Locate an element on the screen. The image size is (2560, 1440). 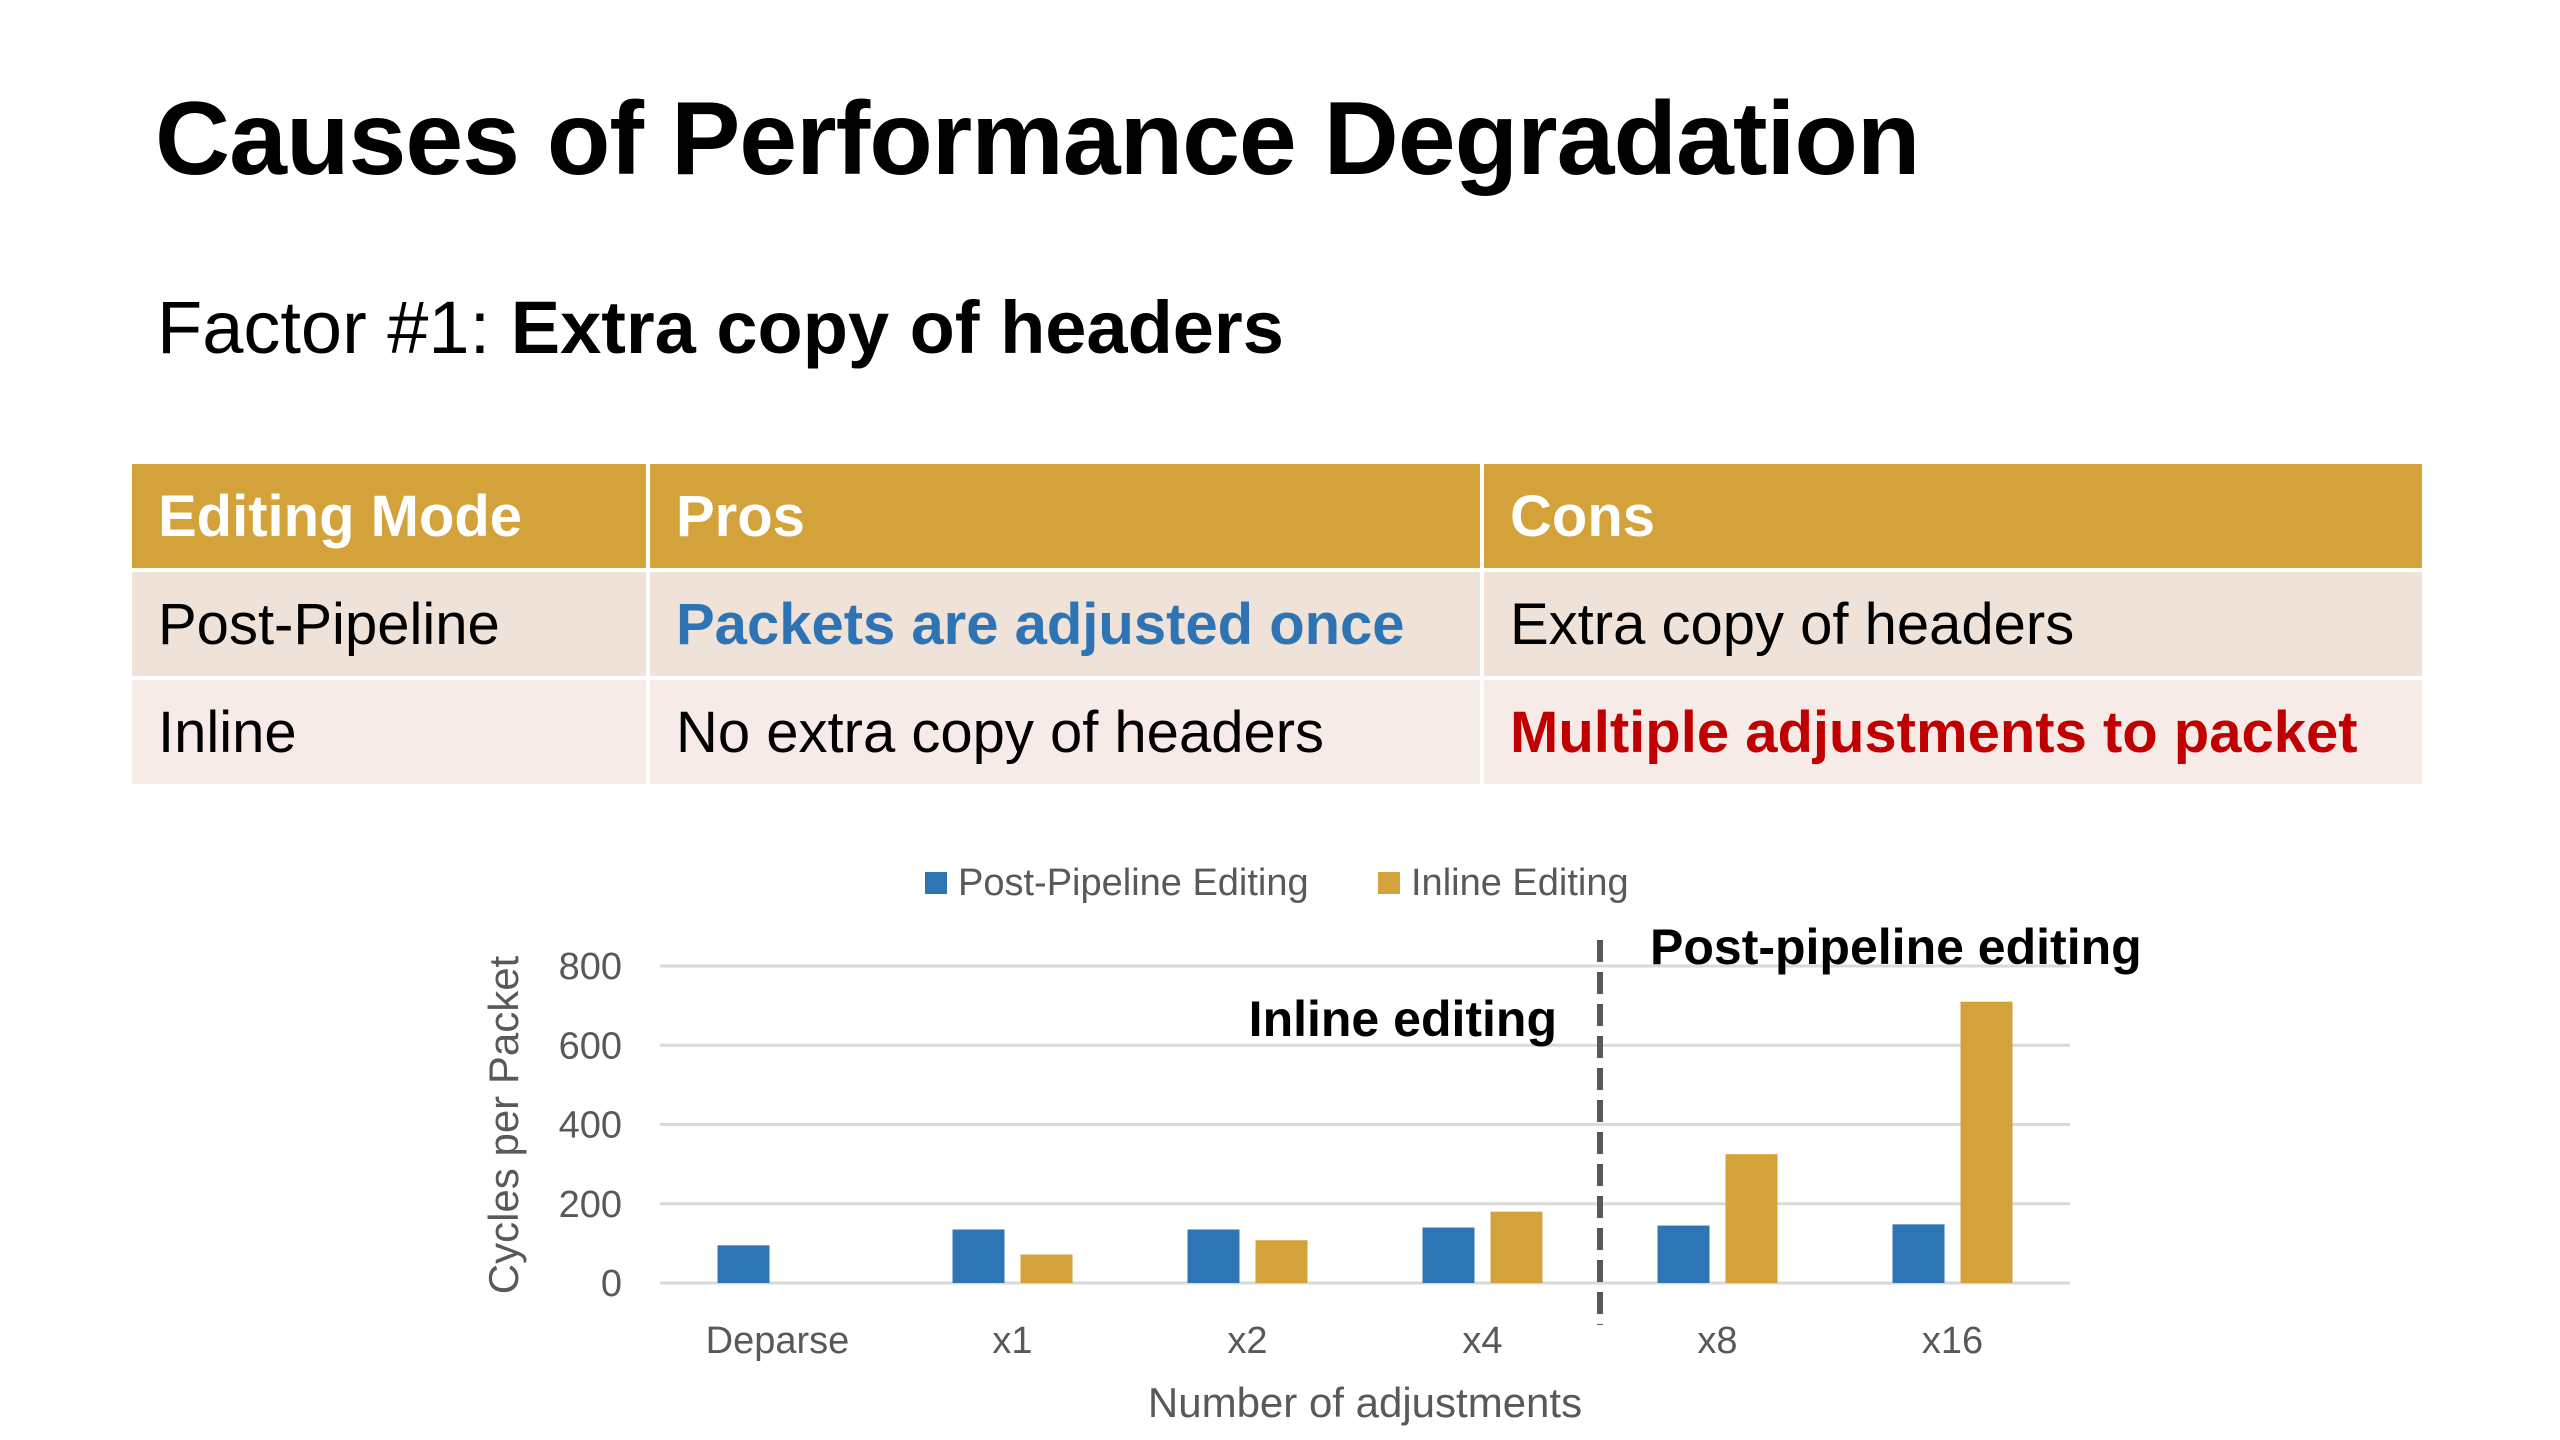
y-tick-label: 400 is located at coordinates (590, 1126).